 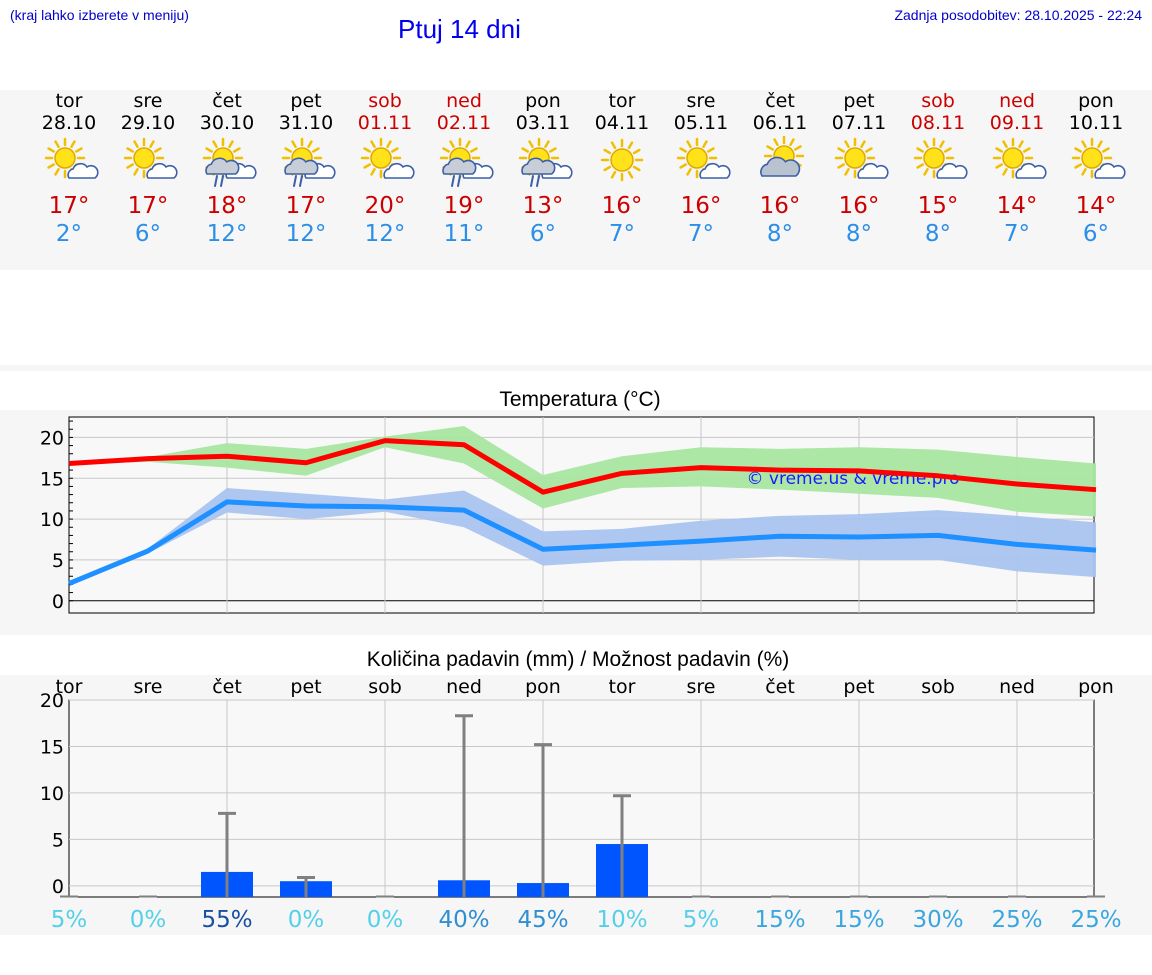 What do you see at coordinates (937, 920) in the screenshot?
I see `precipitation-probability: 30%` at bounding box center [937, 920].